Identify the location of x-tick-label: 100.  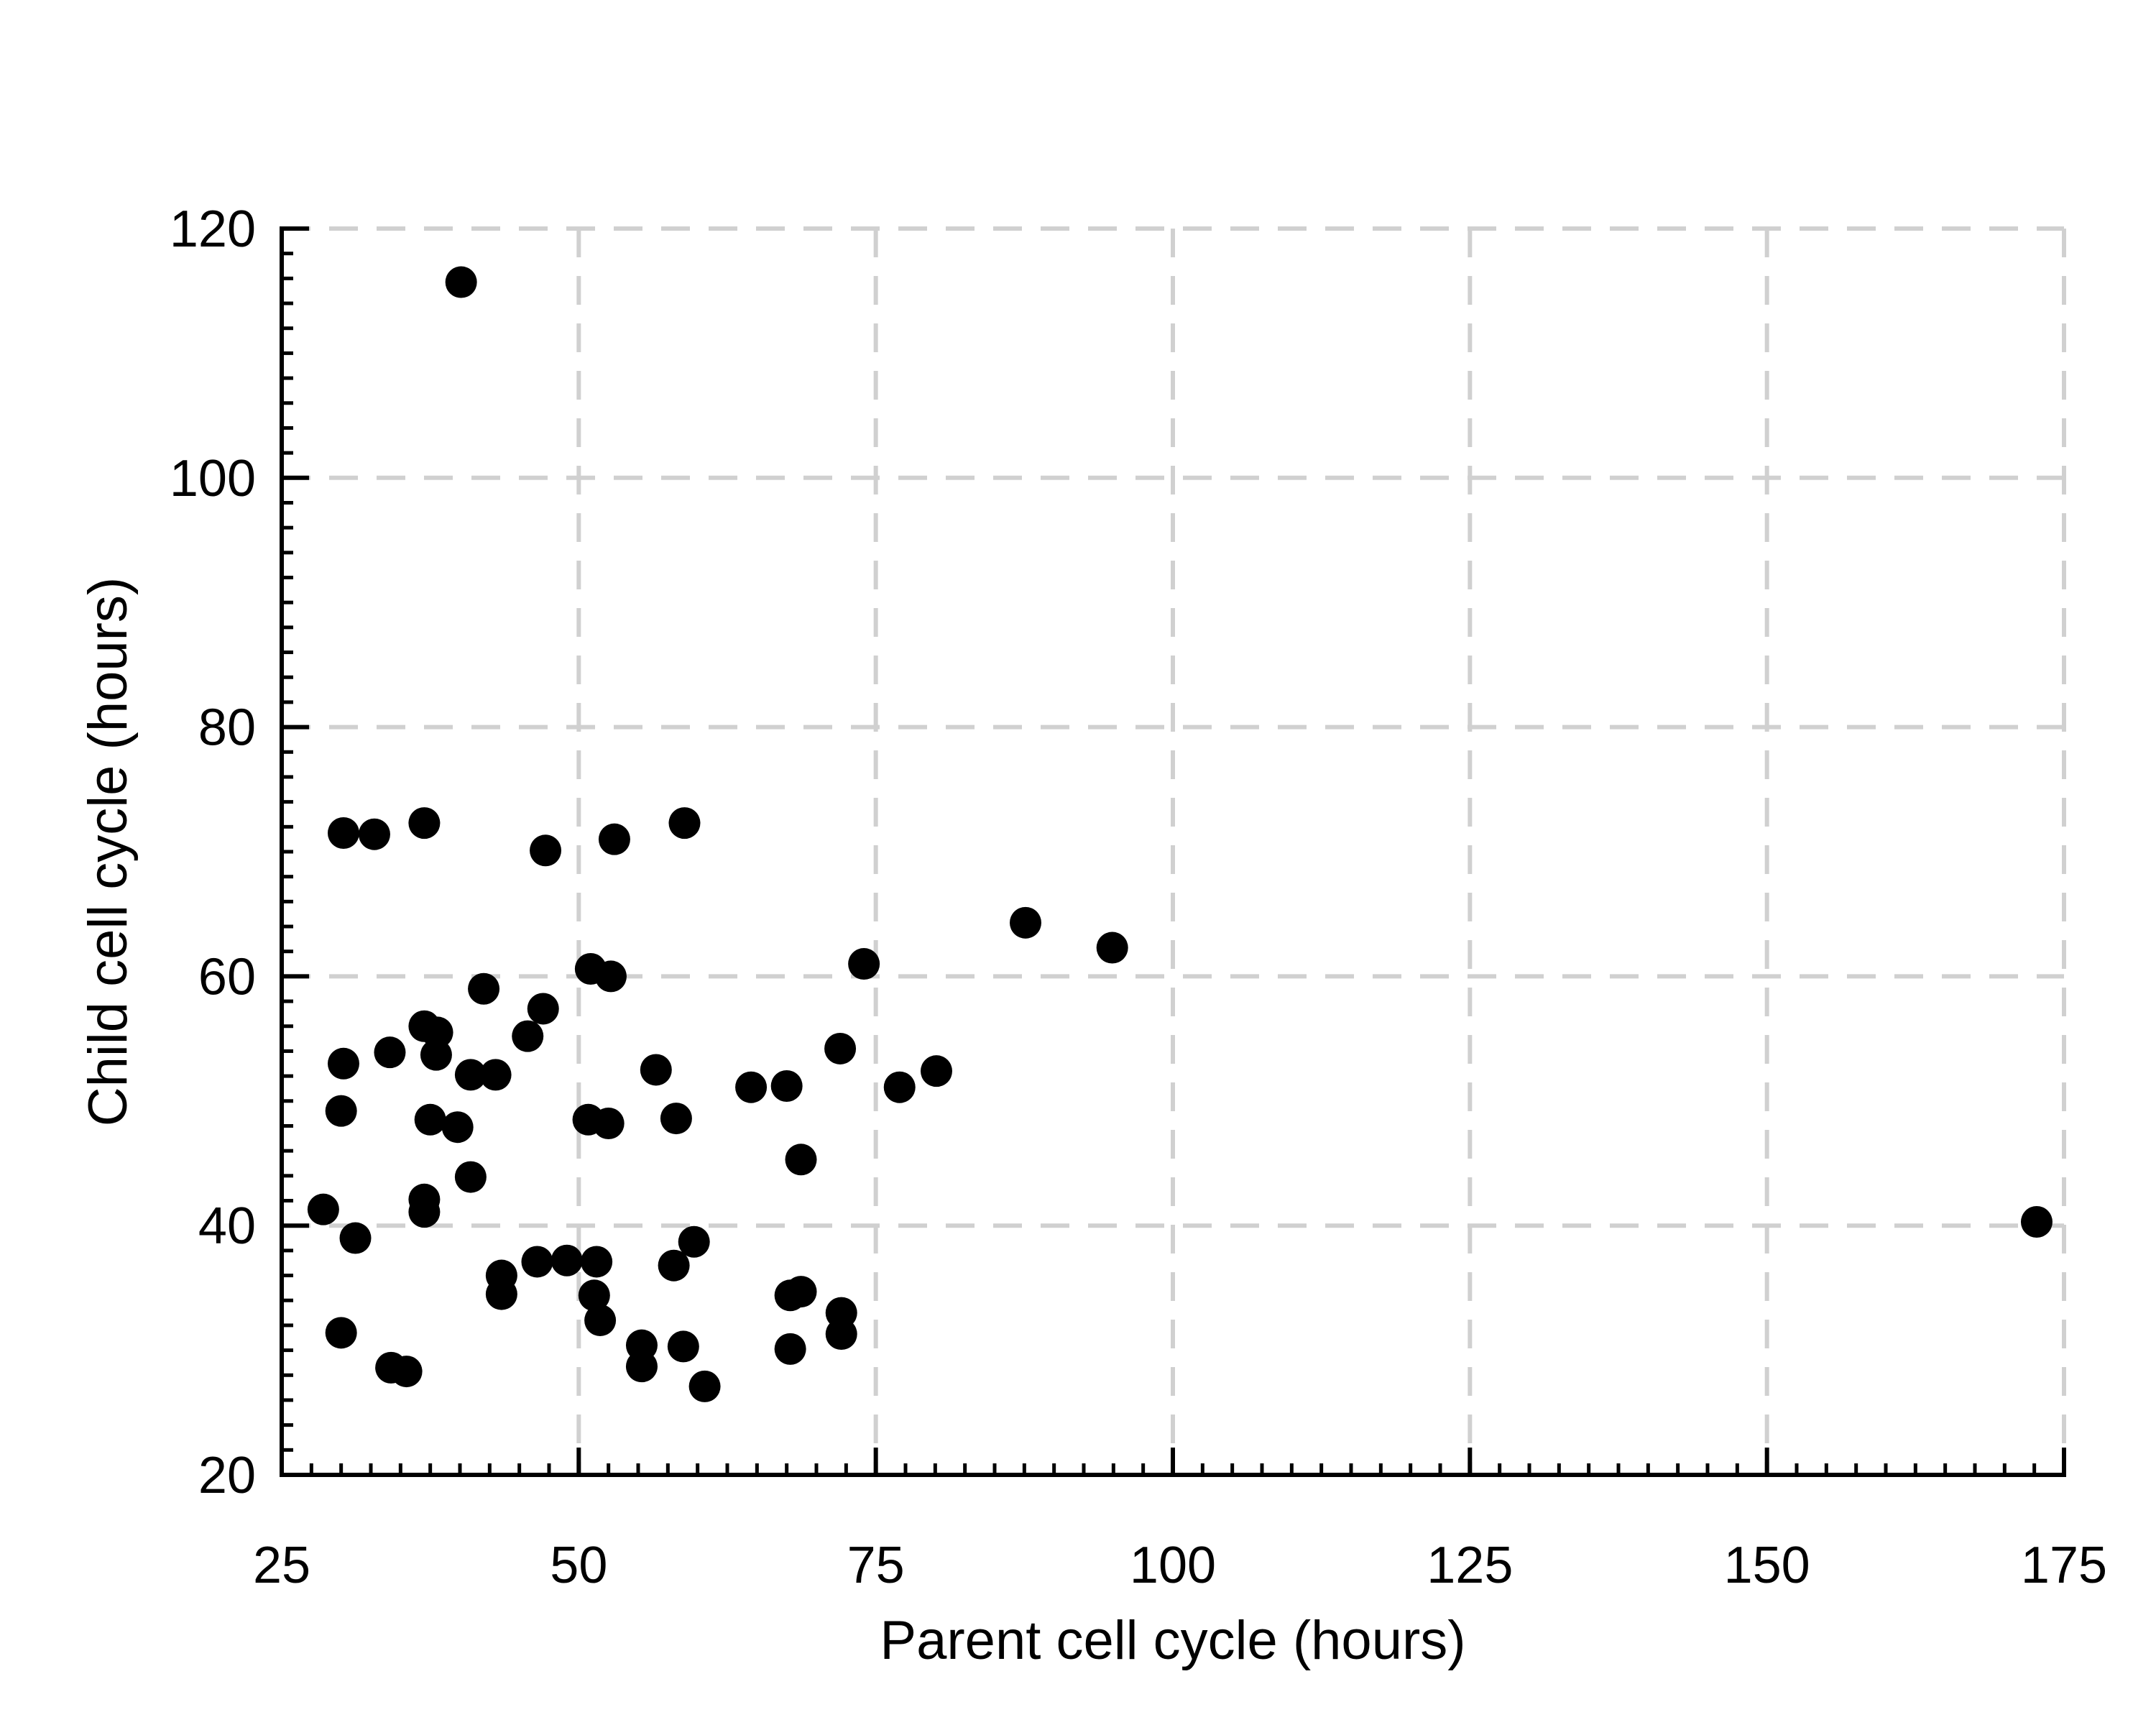
(1173, 1565).